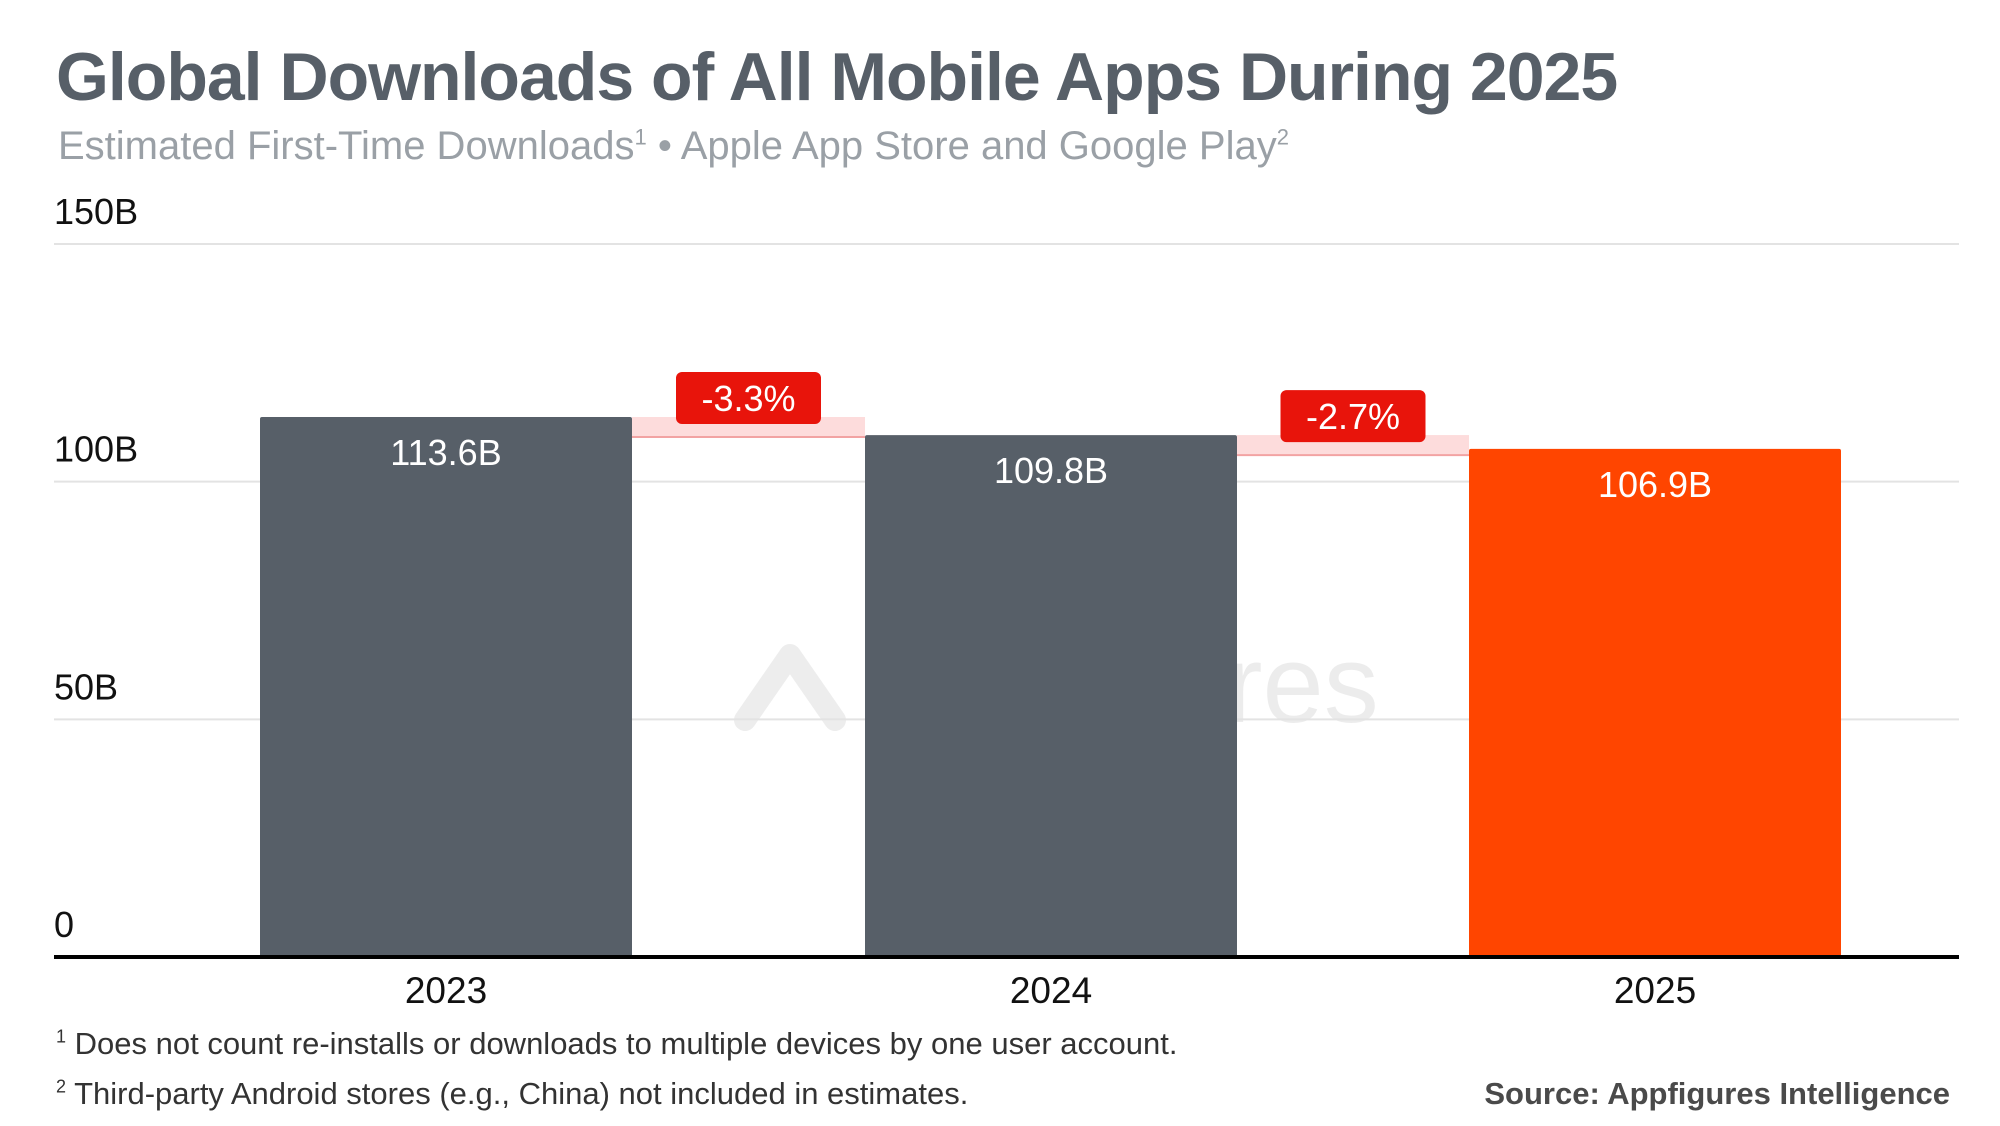  Describe the element at coordinates (96, 449) in the screenshot. I see `y-tick-label: 100B` at that location.